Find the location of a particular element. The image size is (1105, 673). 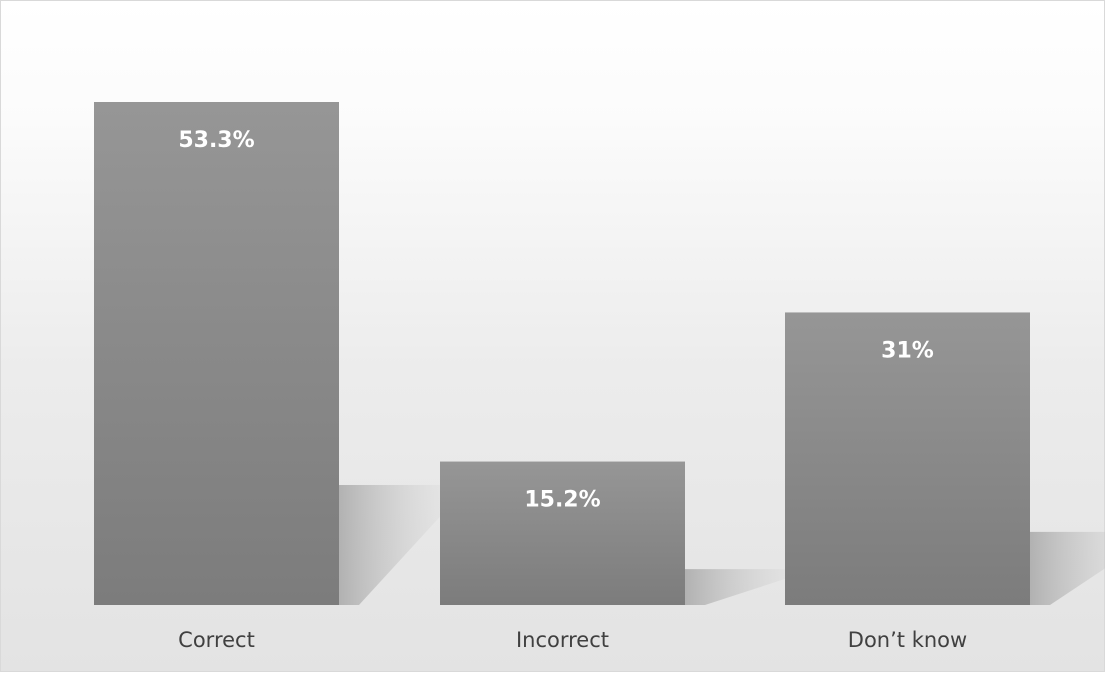

data-label-don-t-know: 31% is located at coordinates (907, 350).